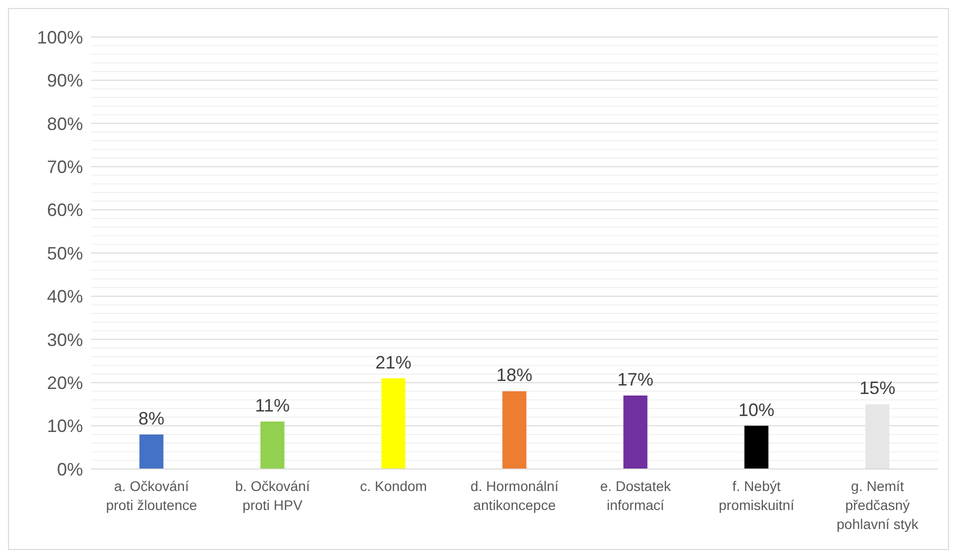 This screenshot has height=558, width=957. What do you see at coordinates (635, 380) in the screenshot?
I see `data-label: 17%` at bounding box center [635, 380].